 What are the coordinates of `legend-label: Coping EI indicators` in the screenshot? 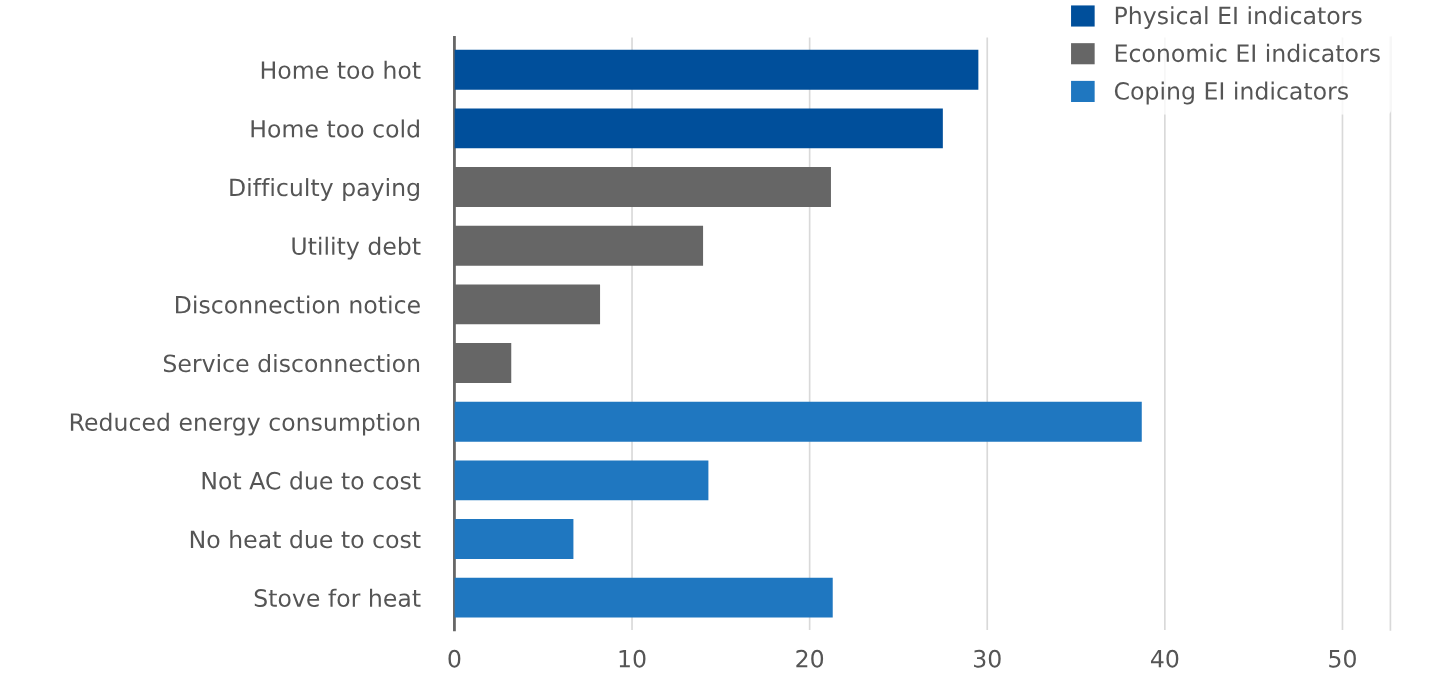 It's located at (1231, 93).